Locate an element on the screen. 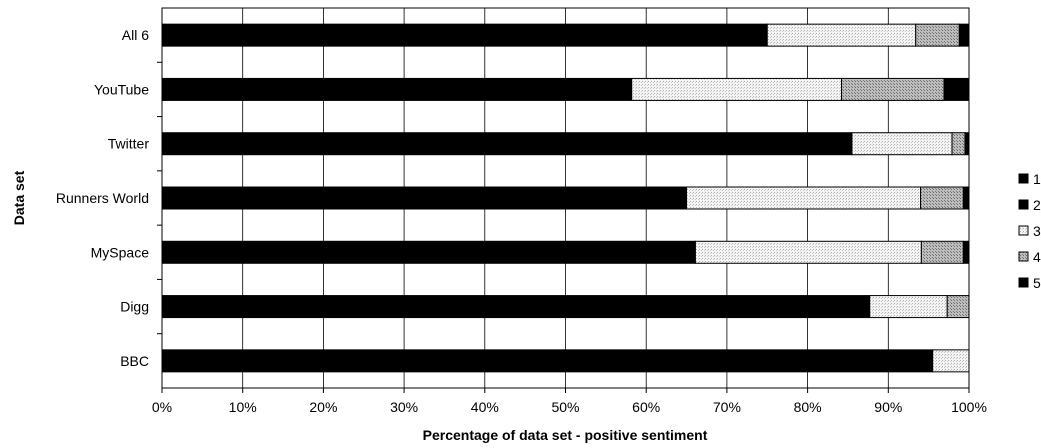  x-tick-label: 0% is located at coordinates (162, 407).